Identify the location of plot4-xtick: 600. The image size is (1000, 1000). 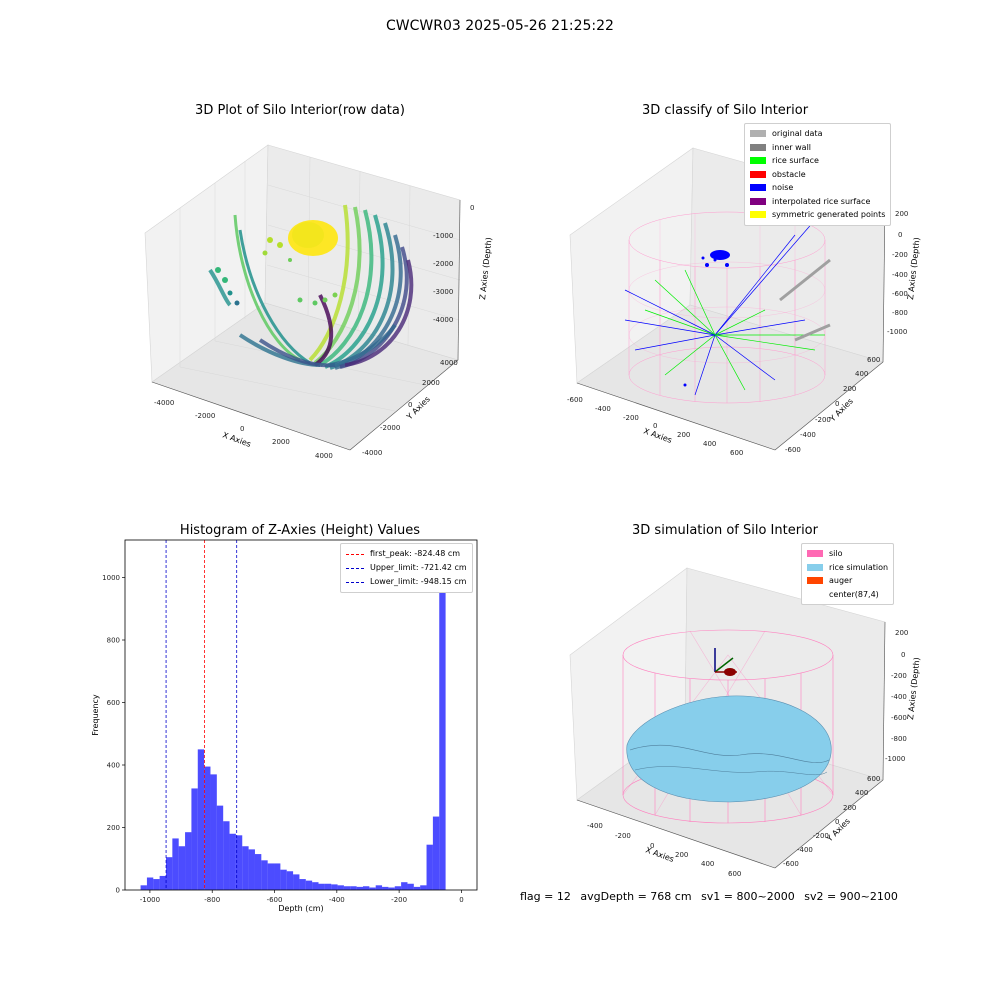
(734, 874).